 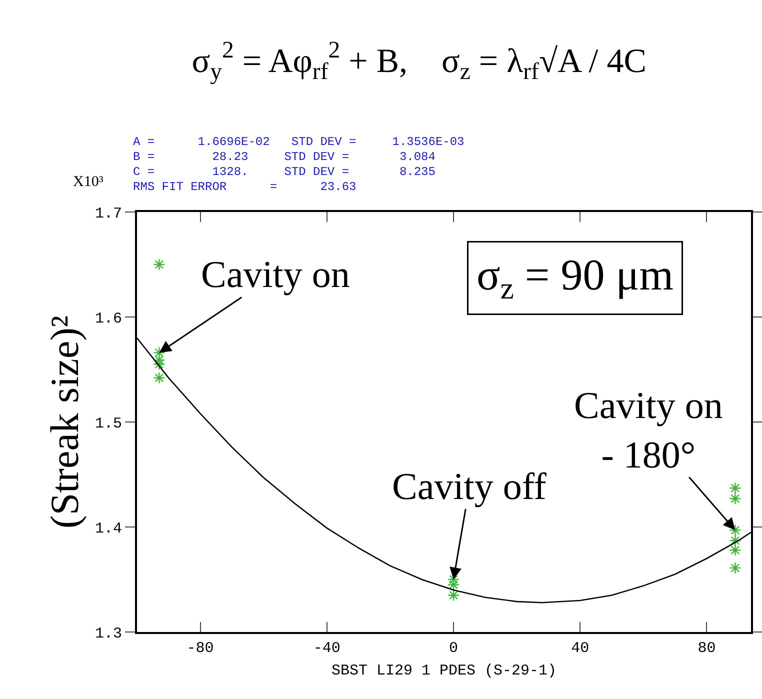 What do you see at coordinates (419, 62) in the screenshot?
I see `chart-title: σ$_{y}$$^{2}$ = Aφ$_{rf}$$^{2}$ + B, σ$_{z}$ = λ$_{rf}$√A / 4C` at bounding box center [419, 62].